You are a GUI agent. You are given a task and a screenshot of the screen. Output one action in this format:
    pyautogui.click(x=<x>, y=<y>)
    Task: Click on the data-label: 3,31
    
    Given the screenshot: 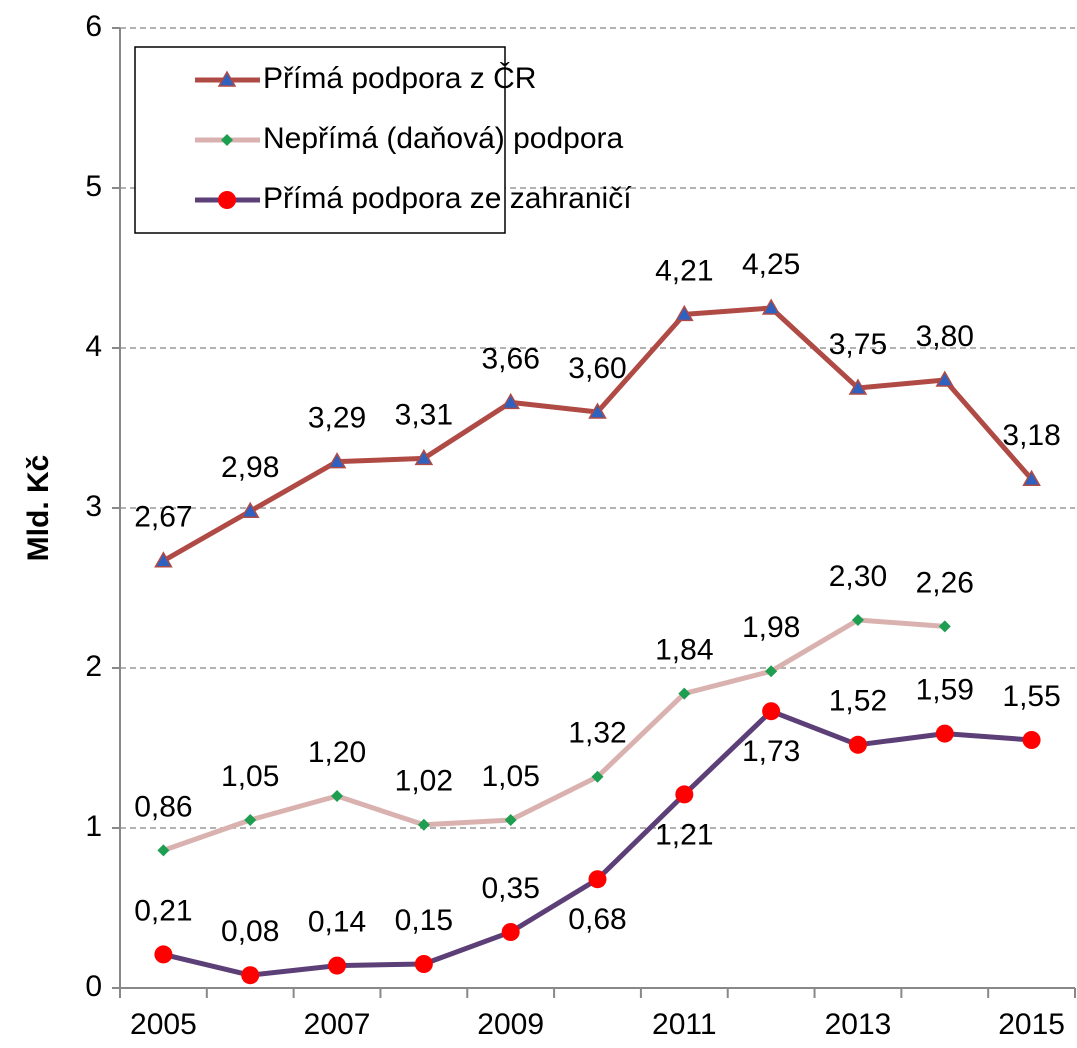 What is the action you would take?
    pyautogui.click(x=424, y=414)
    